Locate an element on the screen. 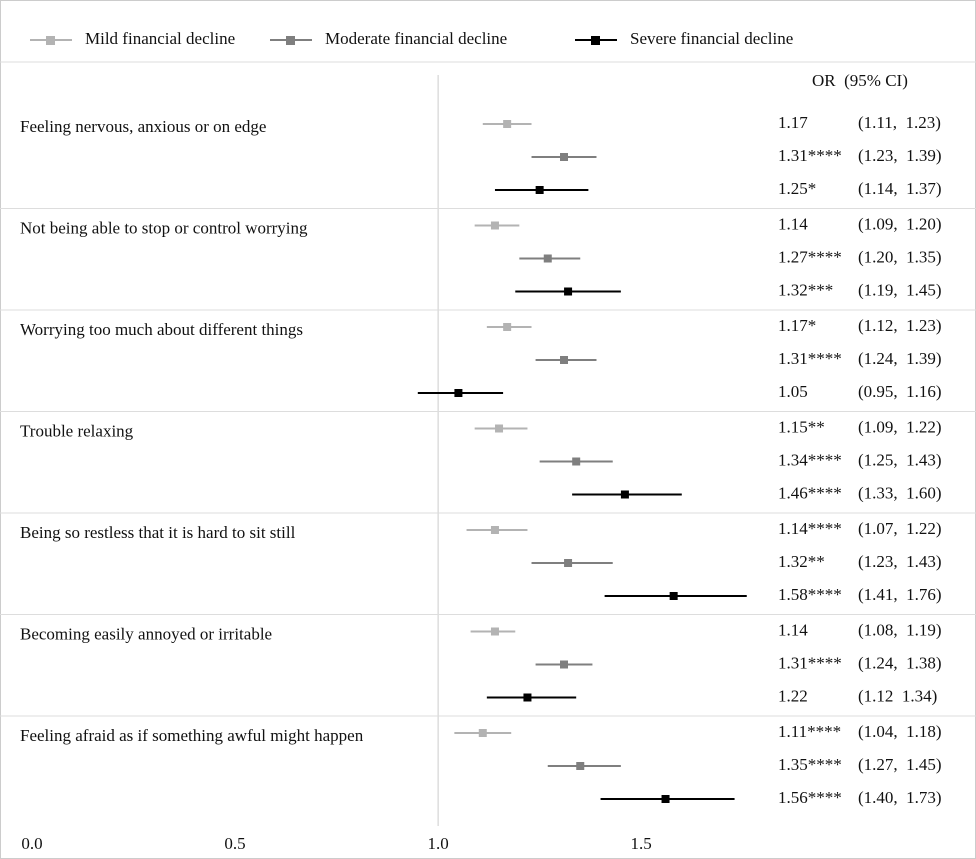  value-label: 1.58**** is located at coordinates (810, 594).